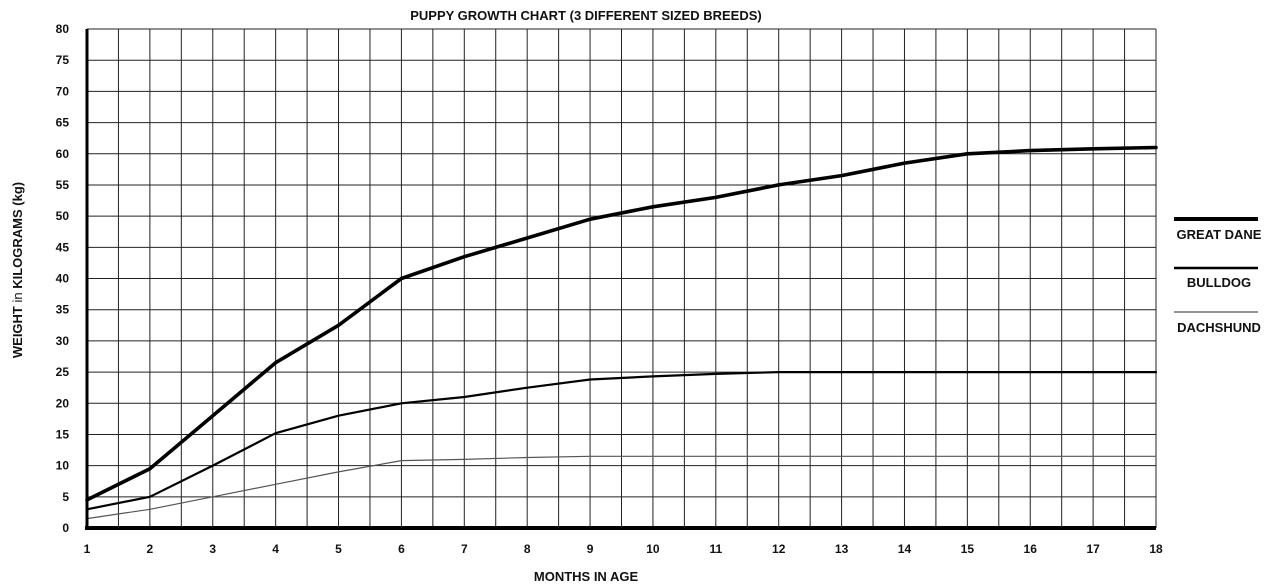 This screenshot has height=584, width=1280. What do you see at coordinates (715, 549) in the screenshot?
I see `x-tick-label: 11` at bounding box center [715, 549].